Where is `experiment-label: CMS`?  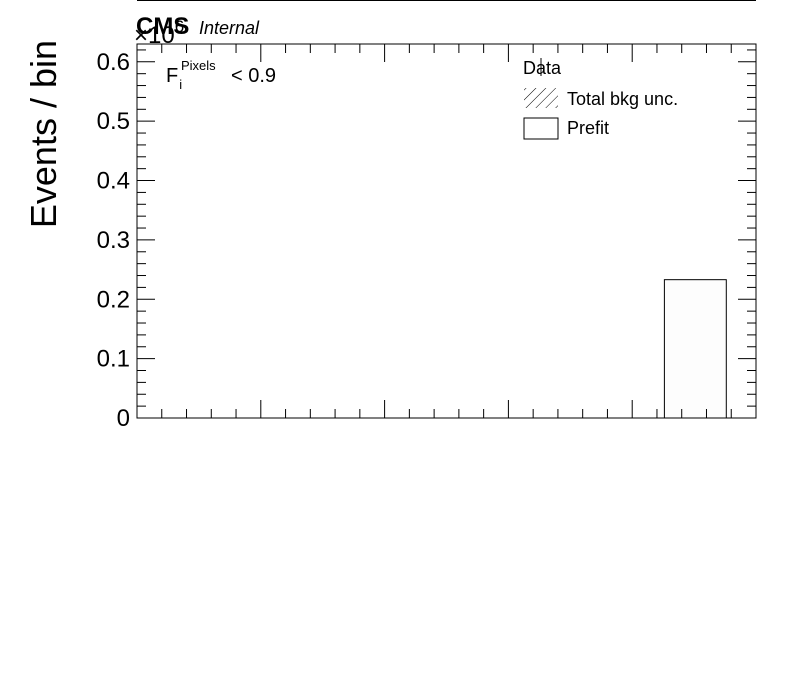
experiment-label: CMS is located at coordinates (162, 26).